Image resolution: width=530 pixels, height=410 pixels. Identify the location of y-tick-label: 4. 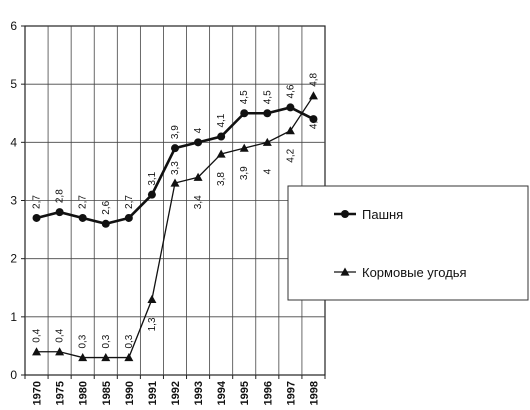
(13, 142).